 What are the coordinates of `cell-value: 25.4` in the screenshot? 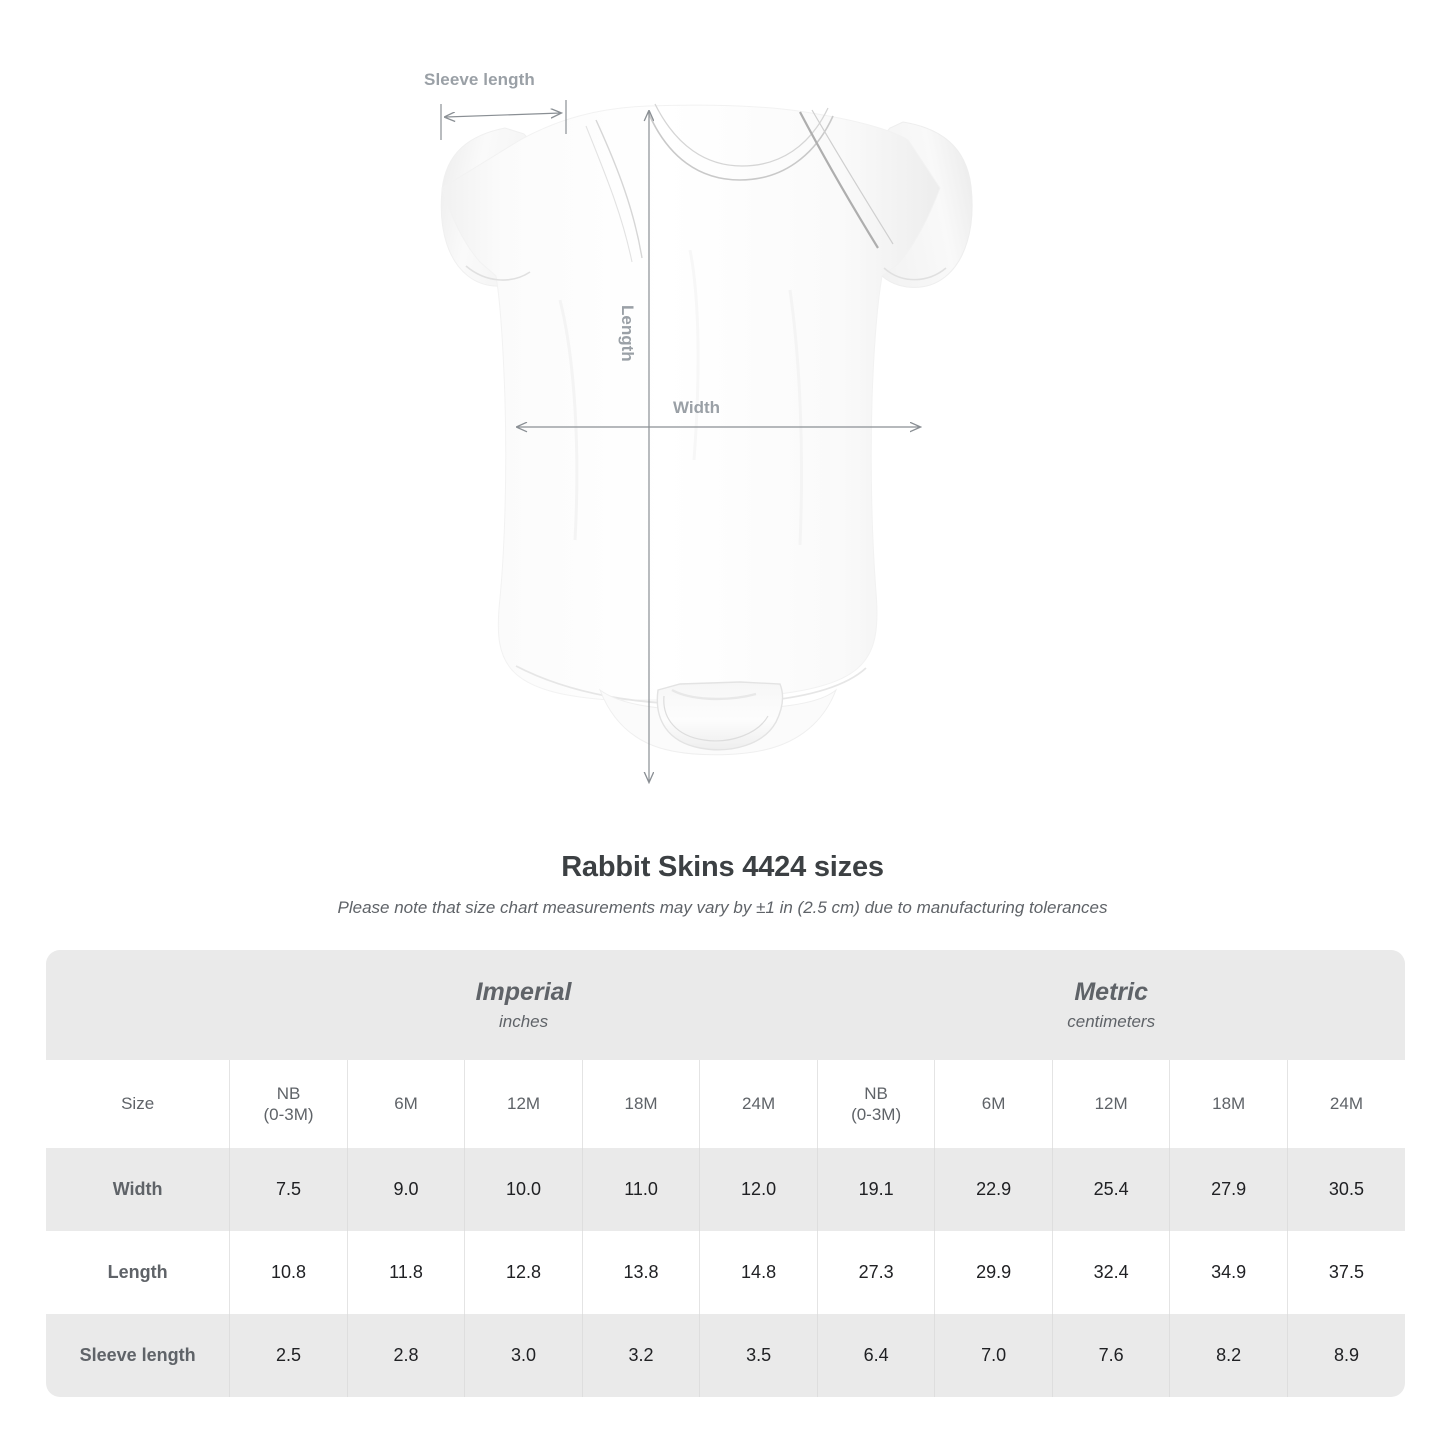 It's located at (1111, 1189).